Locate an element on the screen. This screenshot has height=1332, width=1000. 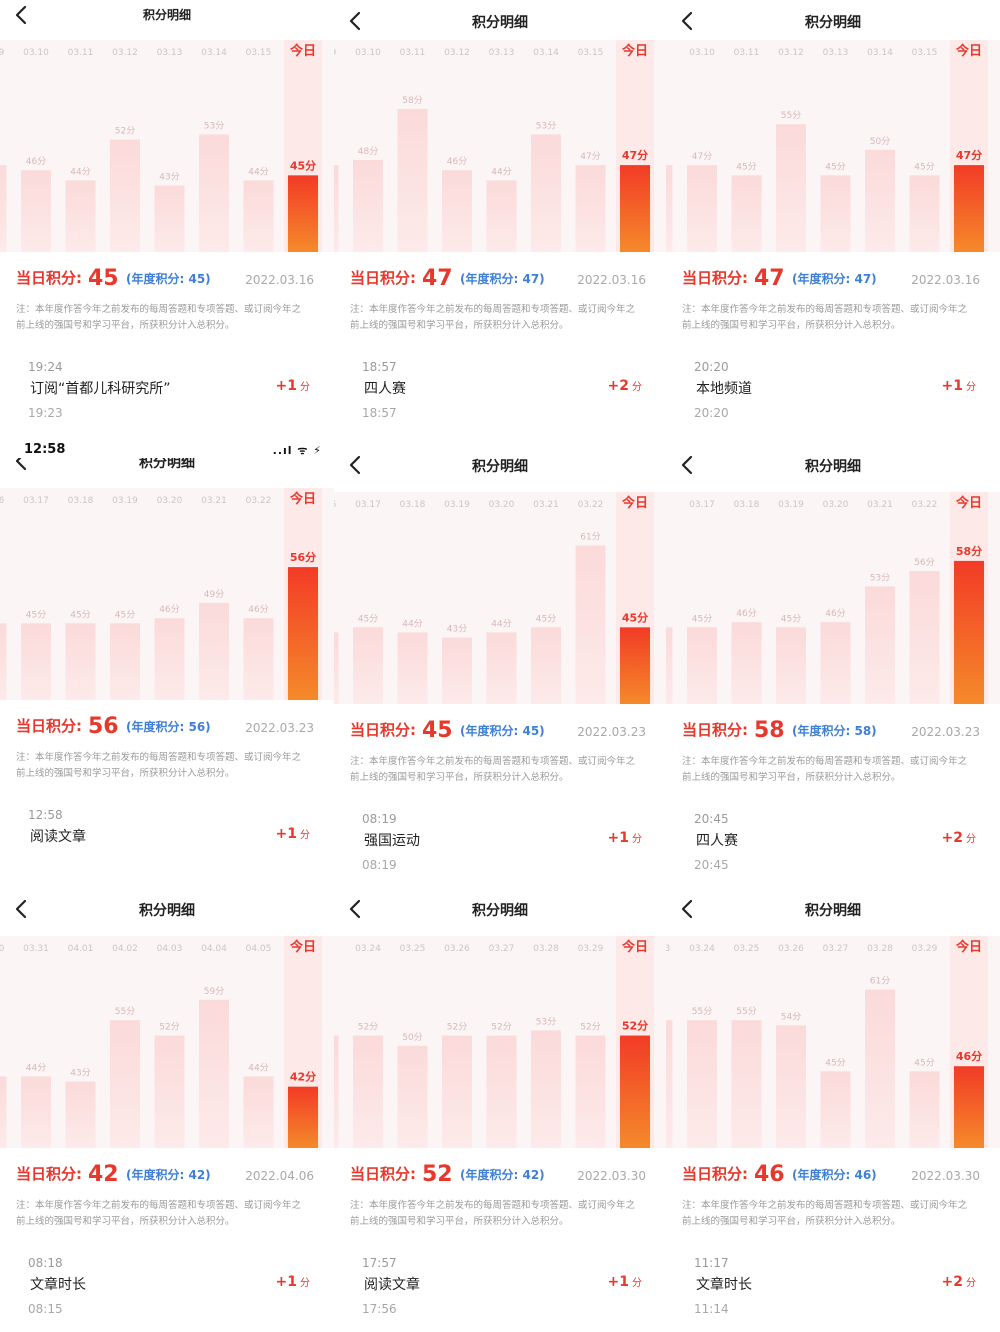
record-label: 本地频道 is located at coordinates (724, 389).